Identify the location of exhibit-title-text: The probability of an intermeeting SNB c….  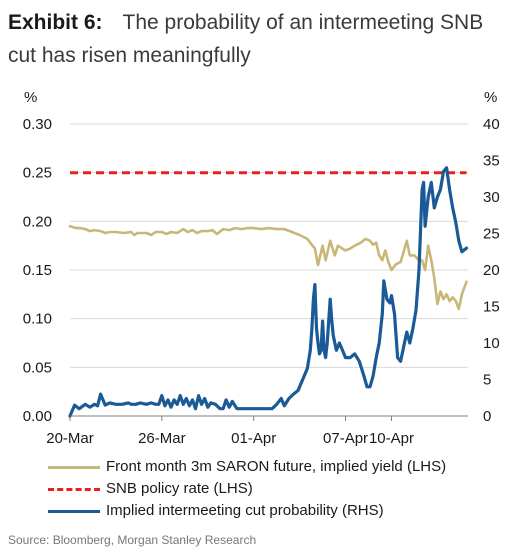
(246, 39).